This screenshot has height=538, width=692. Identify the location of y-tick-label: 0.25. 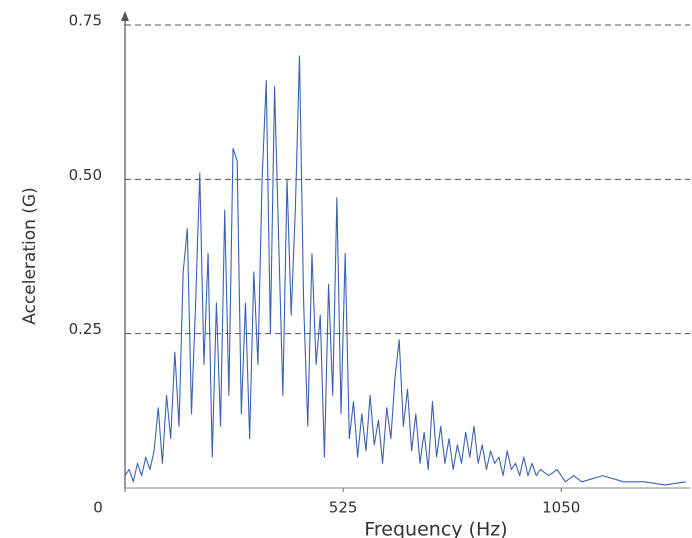
(85, 329).